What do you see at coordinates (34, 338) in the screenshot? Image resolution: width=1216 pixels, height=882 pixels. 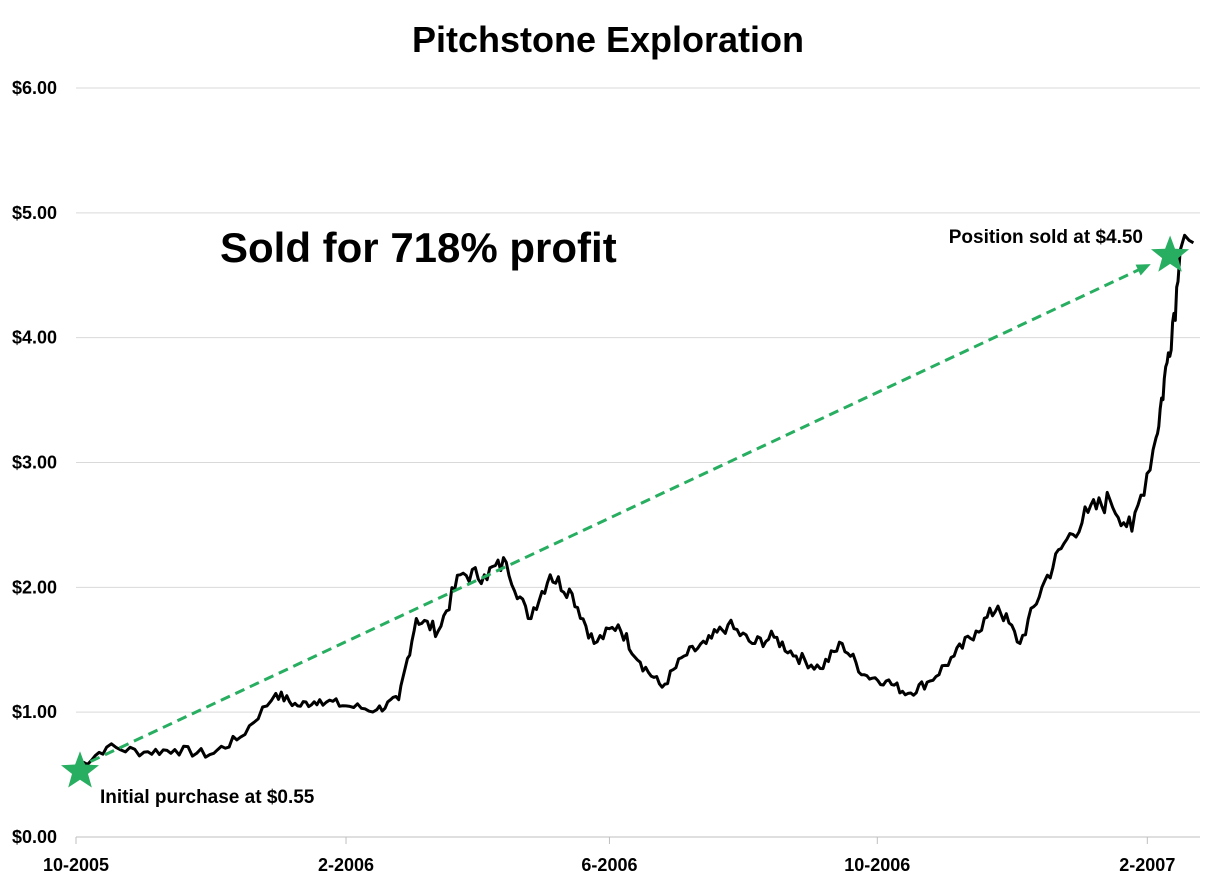 I see `y-tick-label: $4.00` at bounding box center [34, 338].